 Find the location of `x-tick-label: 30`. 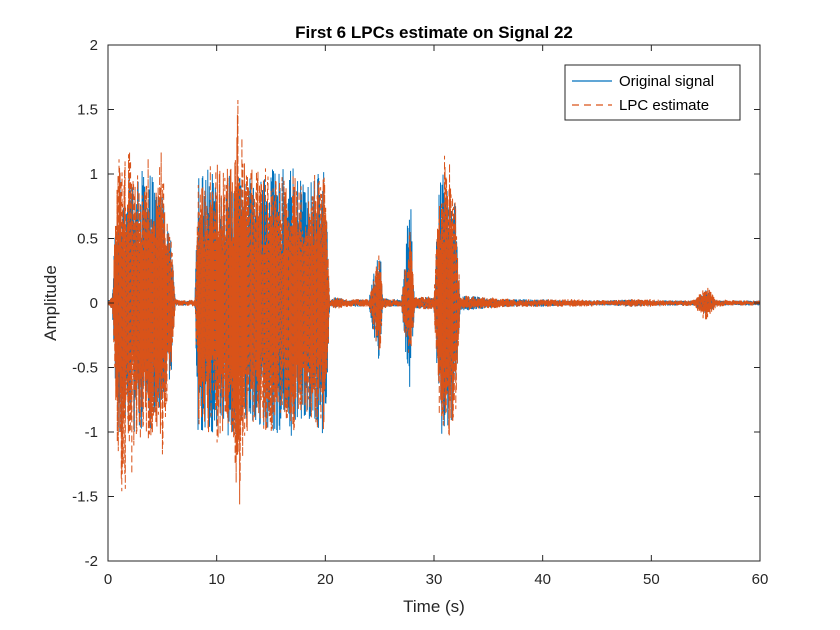

x-tick-label: 30 is located at coordinates (434, 579).